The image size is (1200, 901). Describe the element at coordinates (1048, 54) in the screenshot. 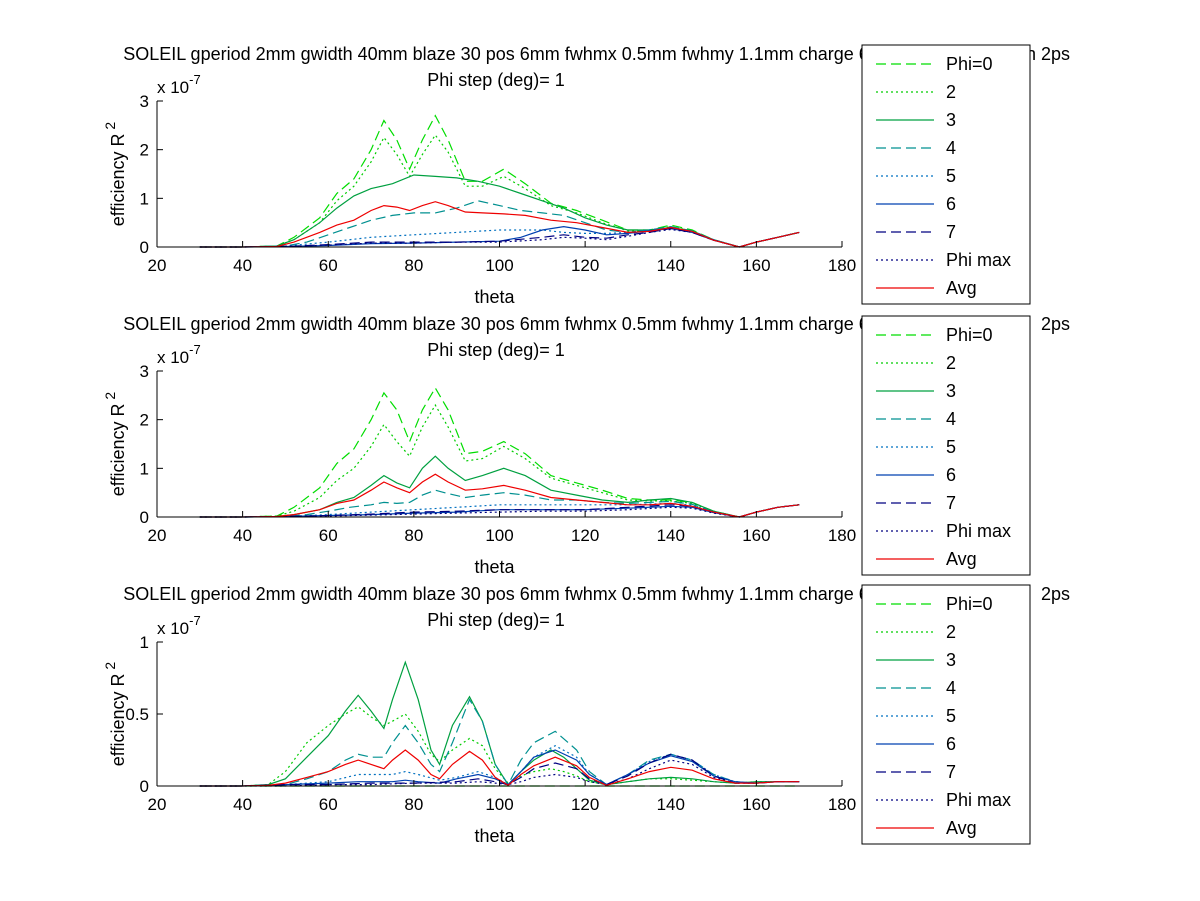

I see `chart-title-tail: h 2ps` at that location.